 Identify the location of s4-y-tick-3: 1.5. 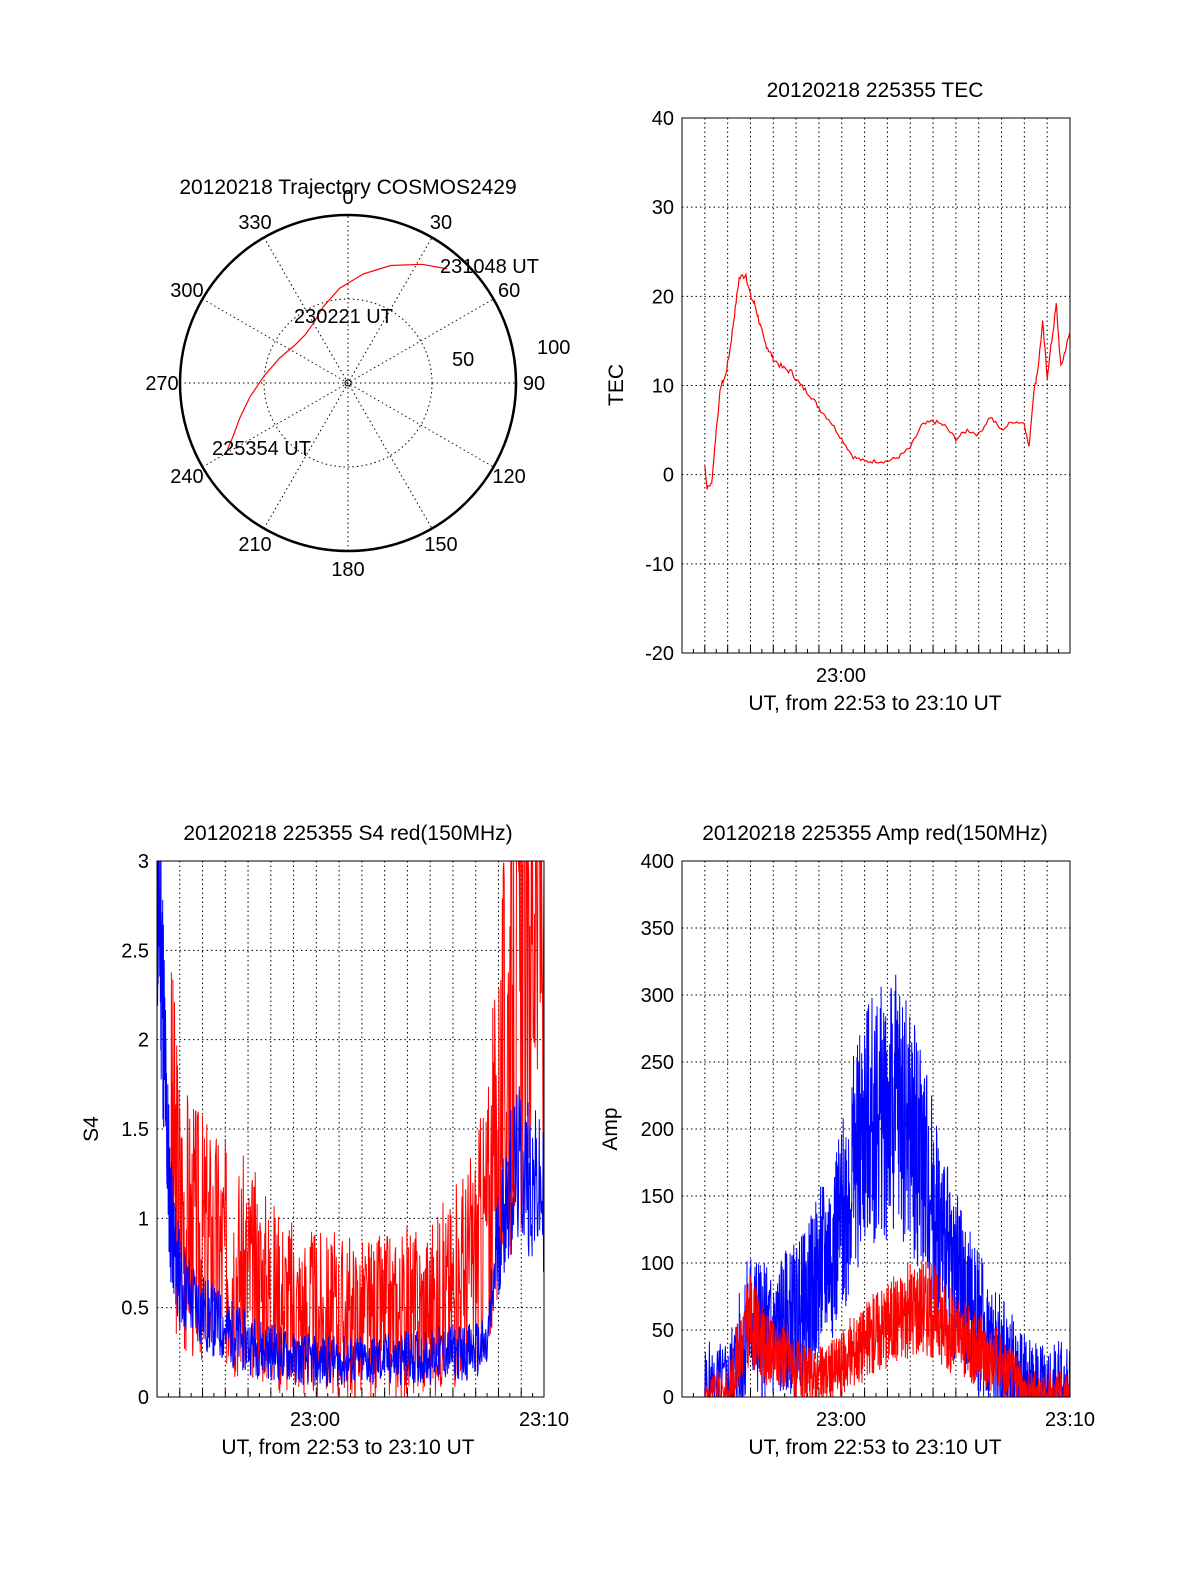
(135, 1130).